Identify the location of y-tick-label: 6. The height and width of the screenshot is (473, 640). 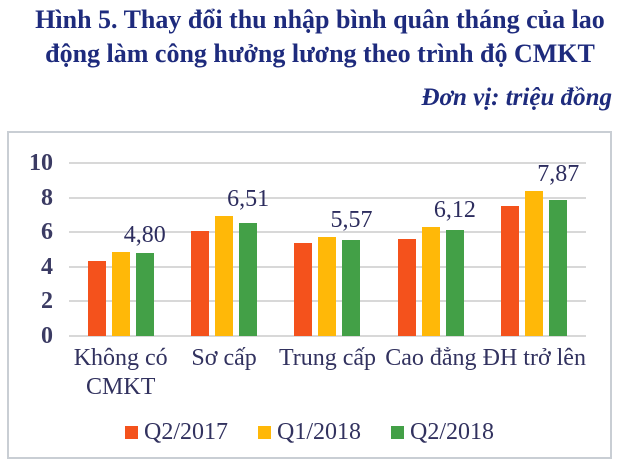
(47, 232).